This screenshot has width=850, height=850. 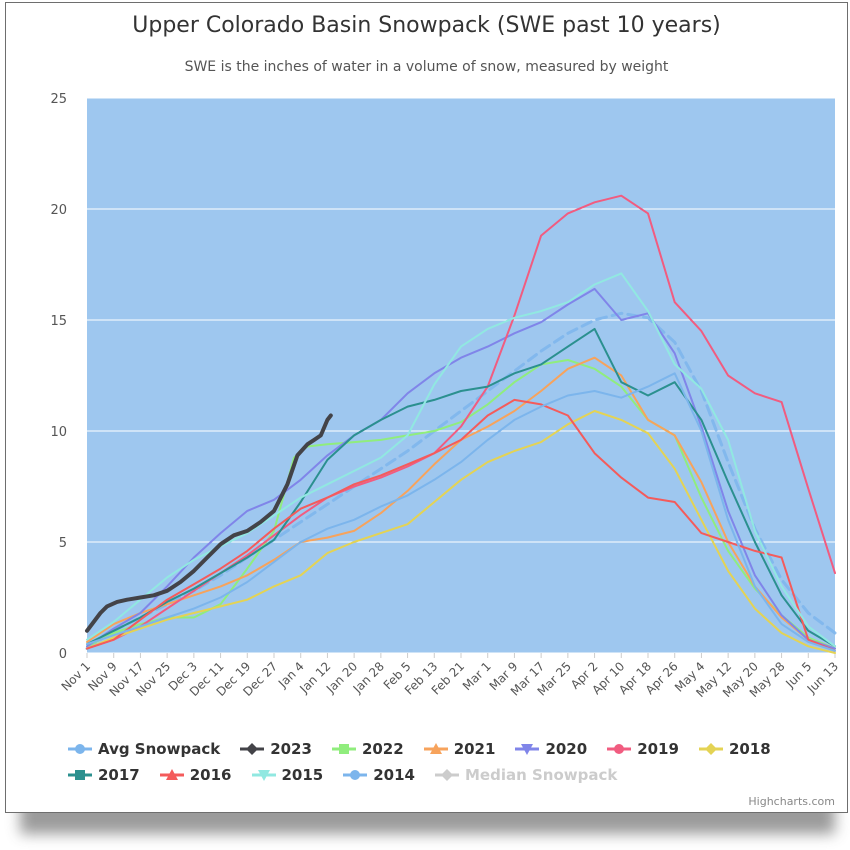 I want to click on legend-item-2017: 2017, so click(x=104, y=775).